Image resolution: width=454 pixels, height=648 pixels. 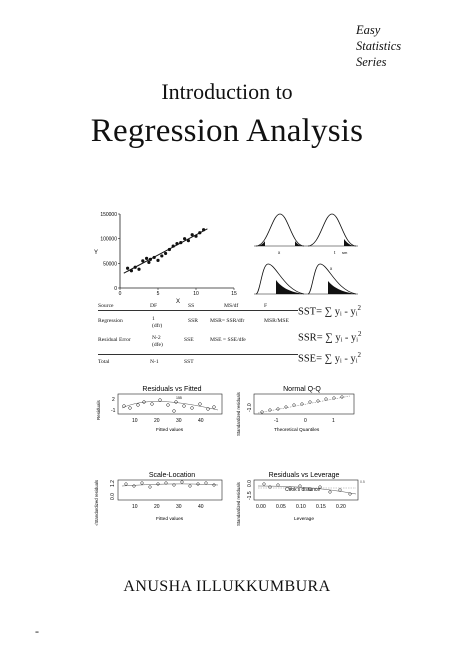 What do you see at coordinates (114, 340) in the screenshot?
I see `anova-row-source: Residual Error` at bounding box center [114, 340].